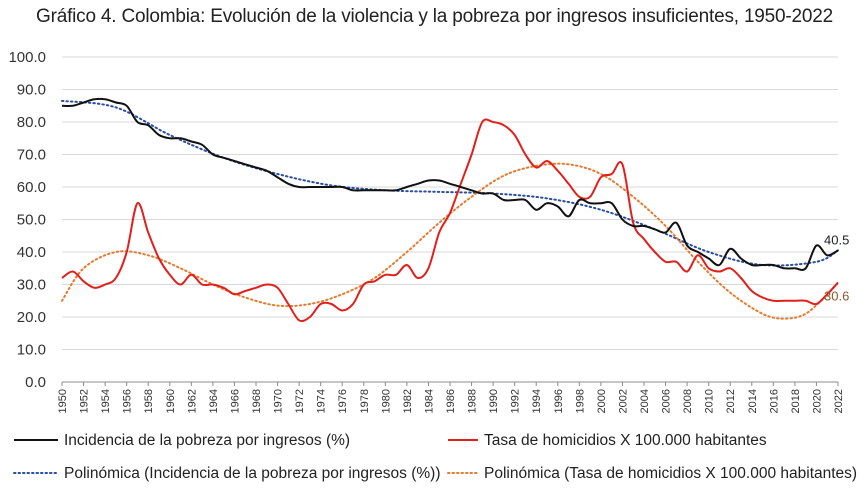  Describe the element at coordinates (796, 401) in the screenshot. I see `x-tick-label: 2018` at that location.